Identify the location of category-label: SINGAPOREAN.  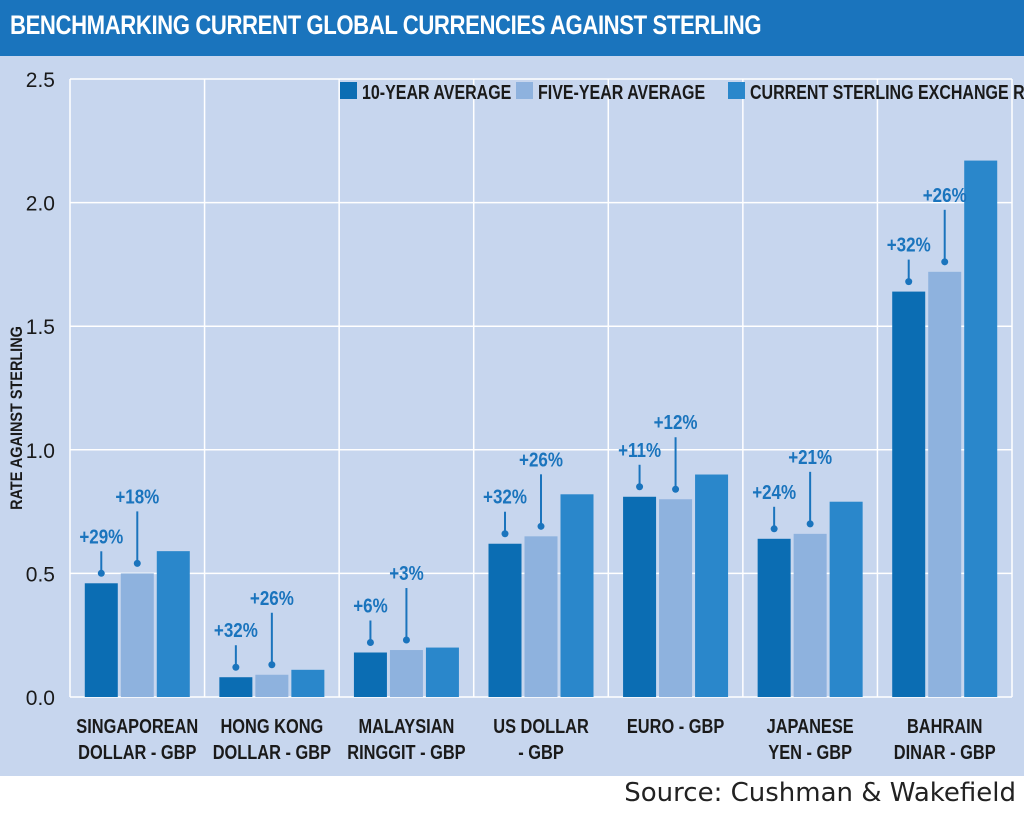
(137, 725).